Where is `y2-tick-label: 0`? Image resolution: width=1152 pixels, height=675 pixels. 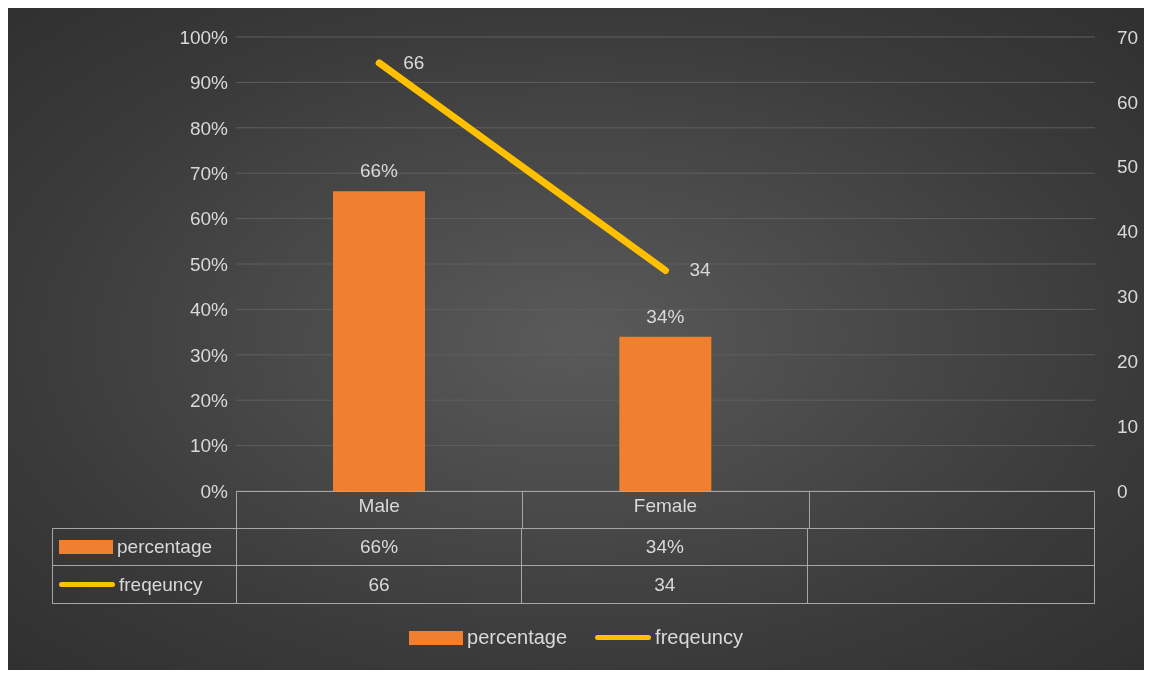
y2-tick-label: 0 is located at coordinates (1122, 491).